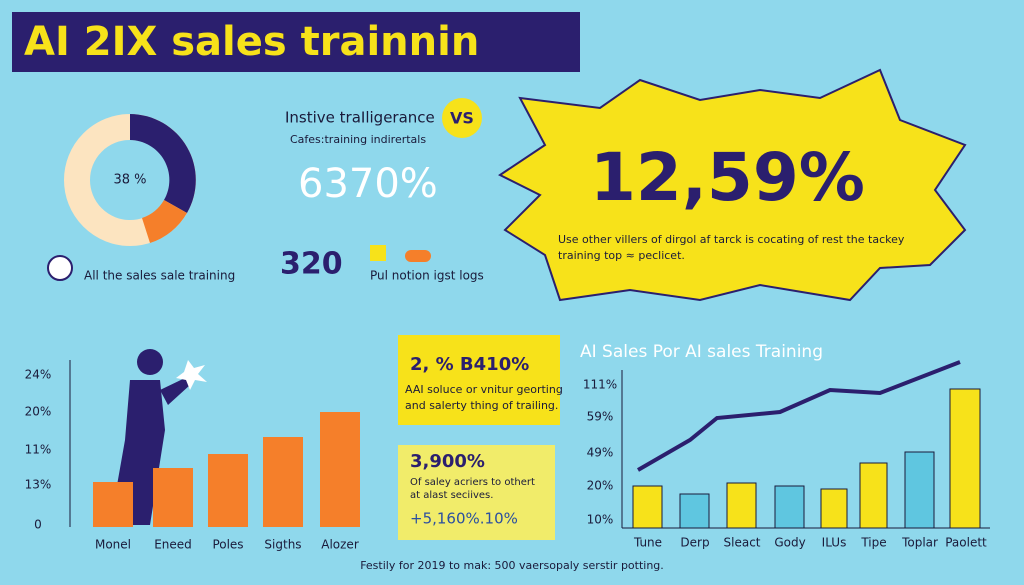 Image resolution: width=1024 pixels, height=585 pixels. What do you see at coordinates (358, 139) in the screenshot?
I see `subheading: Cafes:training indirertals` at bounding box center [358, 139].